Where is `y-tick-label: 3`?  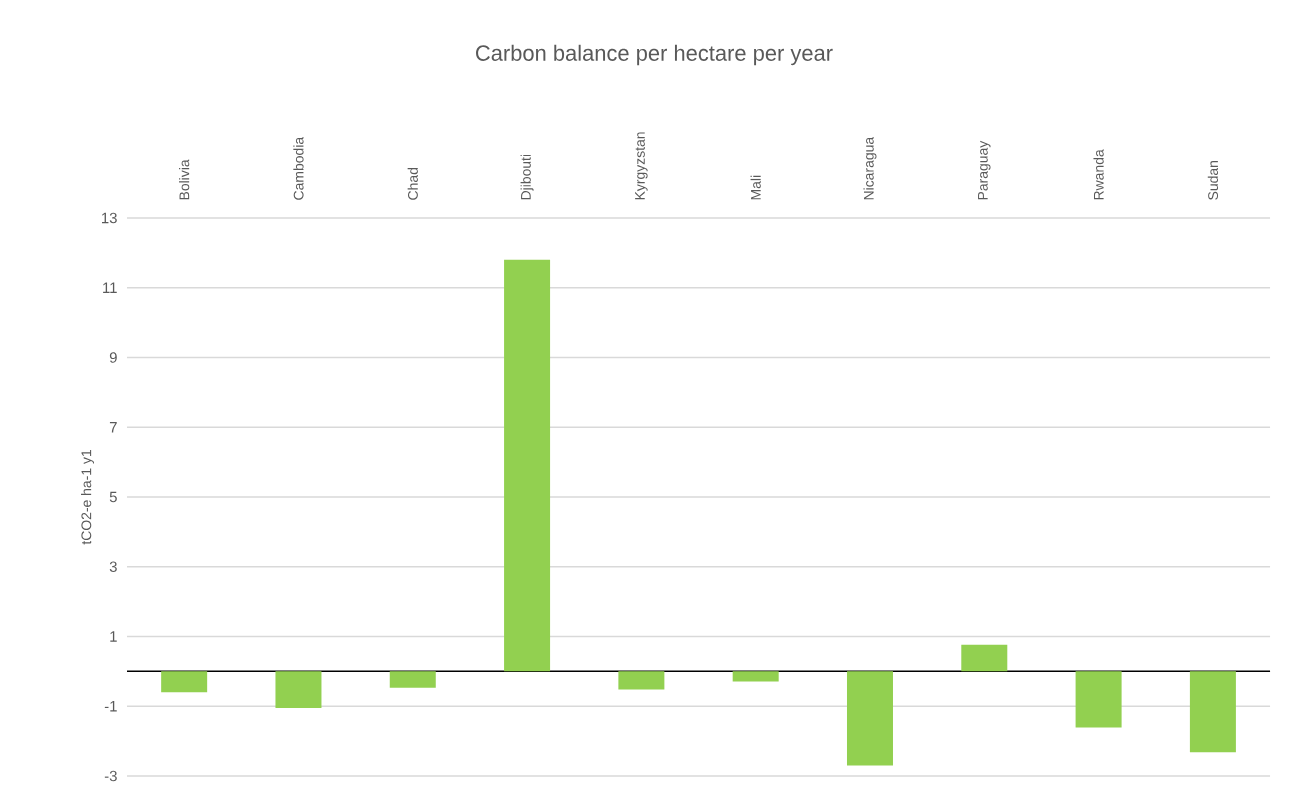
y-tick-label: 3 is located at coordinates (113, 567).